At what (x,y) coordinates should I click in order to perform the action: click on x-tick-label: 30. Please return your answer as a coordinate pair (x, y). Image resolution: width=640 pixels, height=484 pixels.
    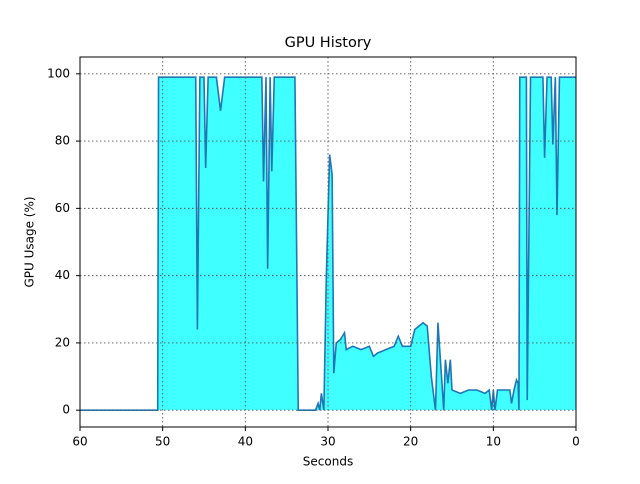
    Looking at the image, I should click on (327, 442).